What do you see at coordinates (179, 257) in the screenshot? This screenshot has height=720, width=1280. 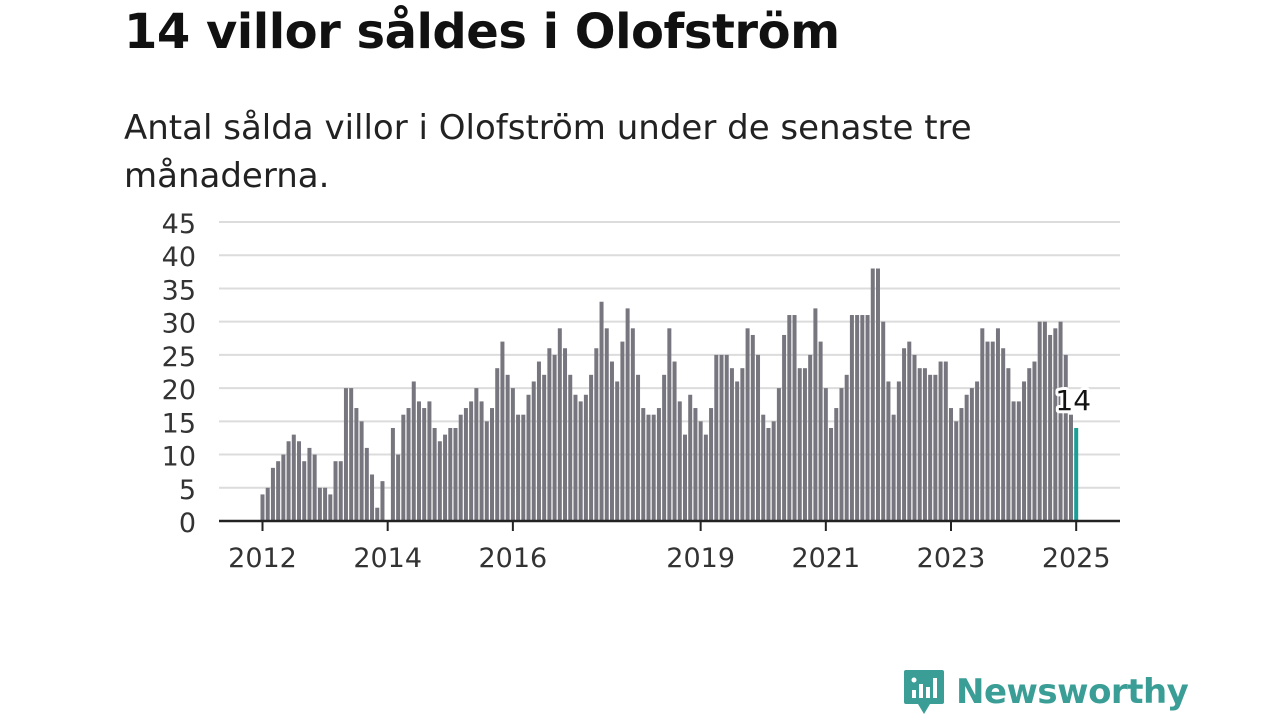 I see `y-tick-label: 40` at bounding box center [179, 257].